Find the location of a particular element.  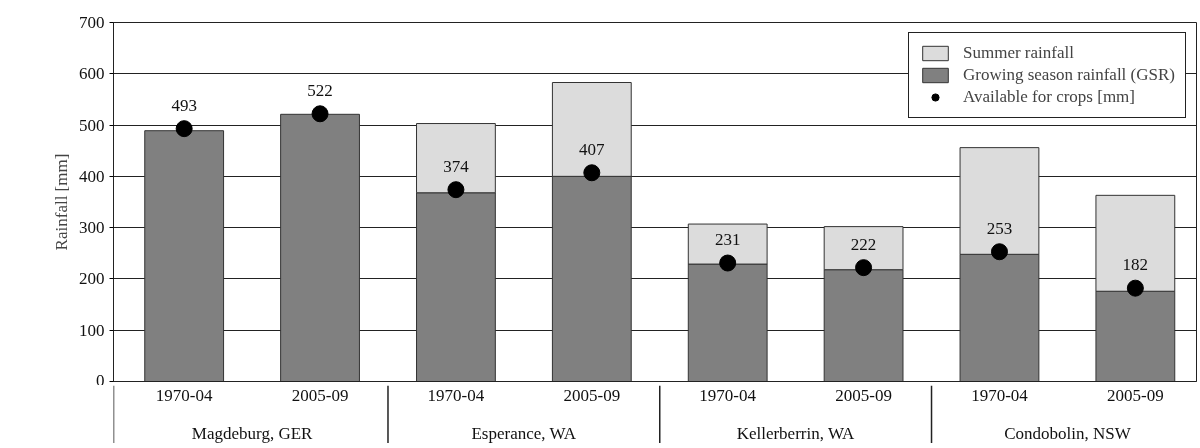

y-tick-label: 100 is located at coordinates (92, 330).